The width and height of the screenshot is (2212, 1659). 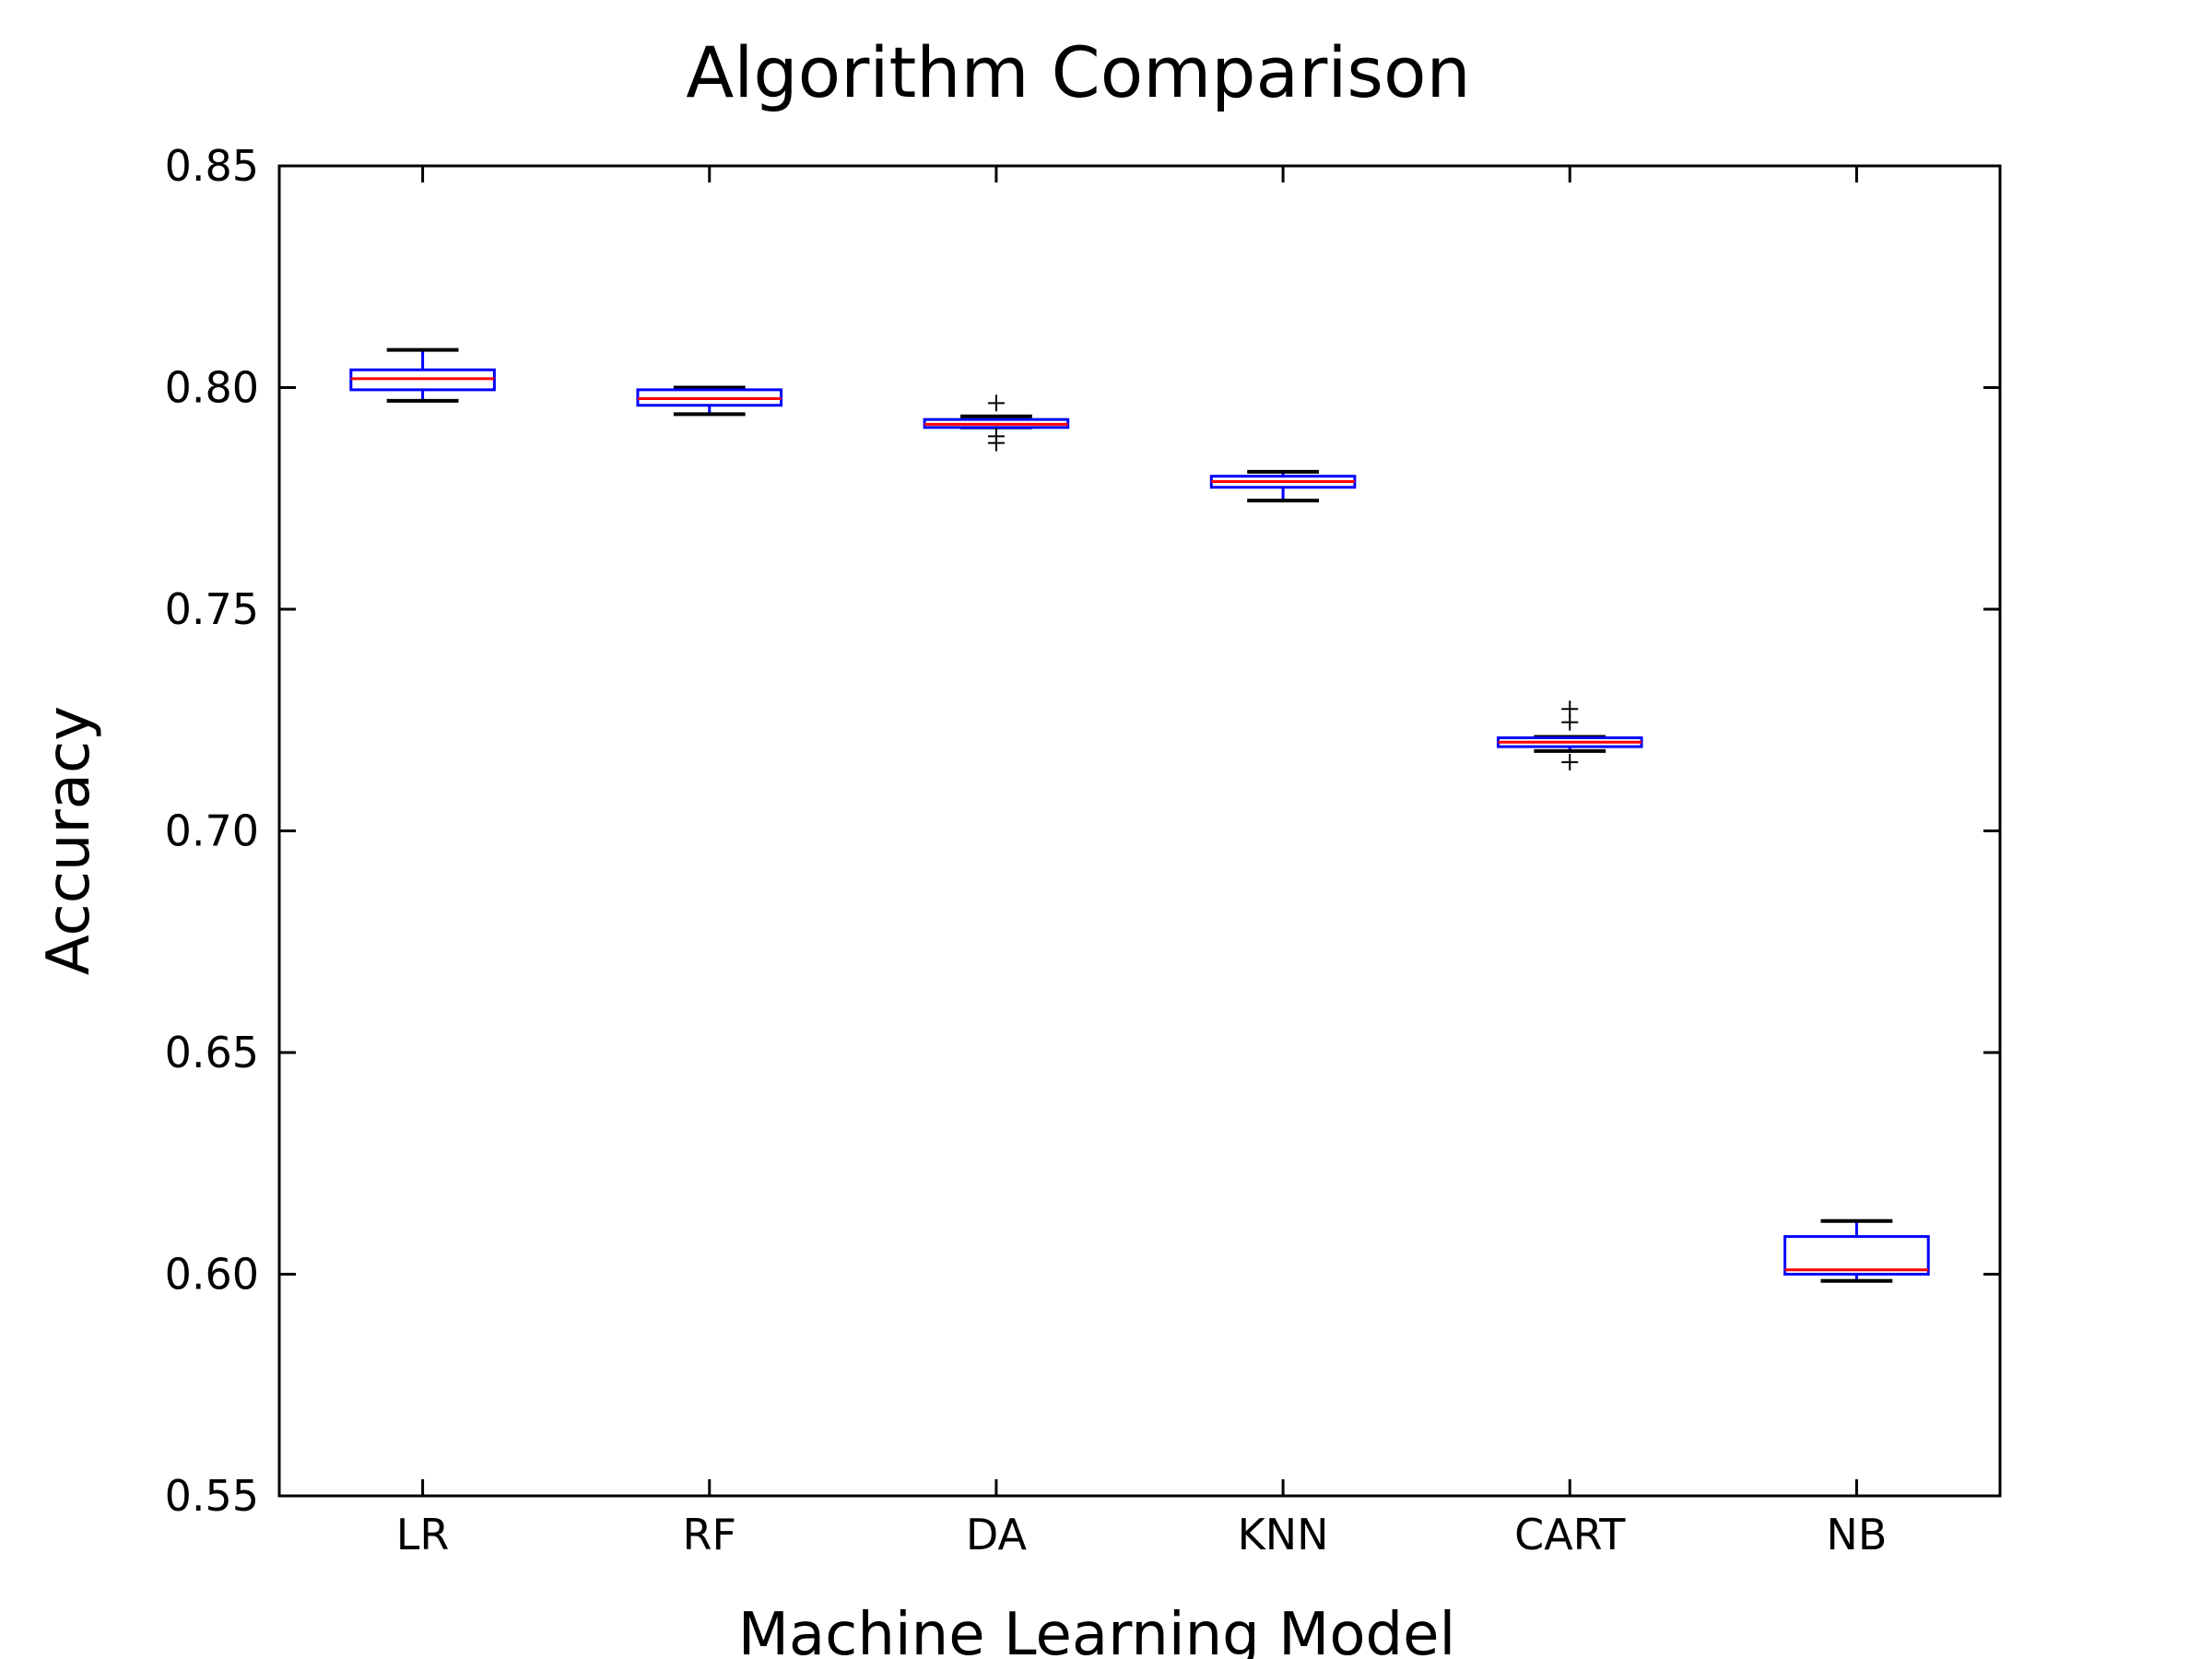 What do you see at coordinates (212, 609) in the screenshot?
I see `y-tick-label: 0.75` at bounding box center [212, 609].